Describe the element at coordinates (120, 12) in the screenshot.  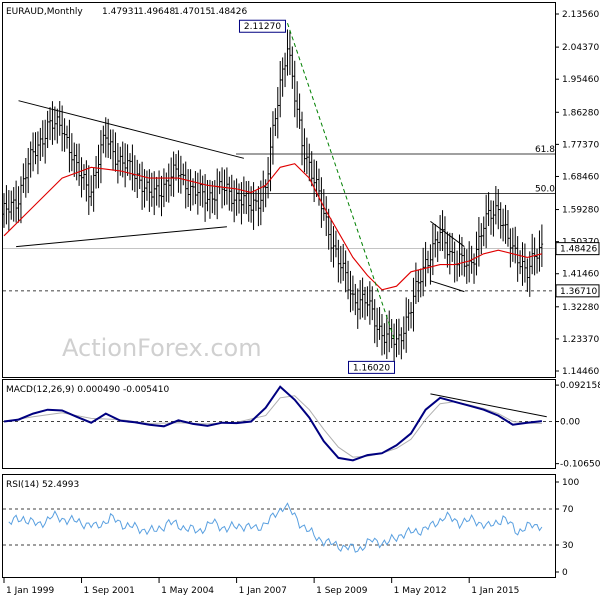
I see `price-header-open: 1.47931` at that location.